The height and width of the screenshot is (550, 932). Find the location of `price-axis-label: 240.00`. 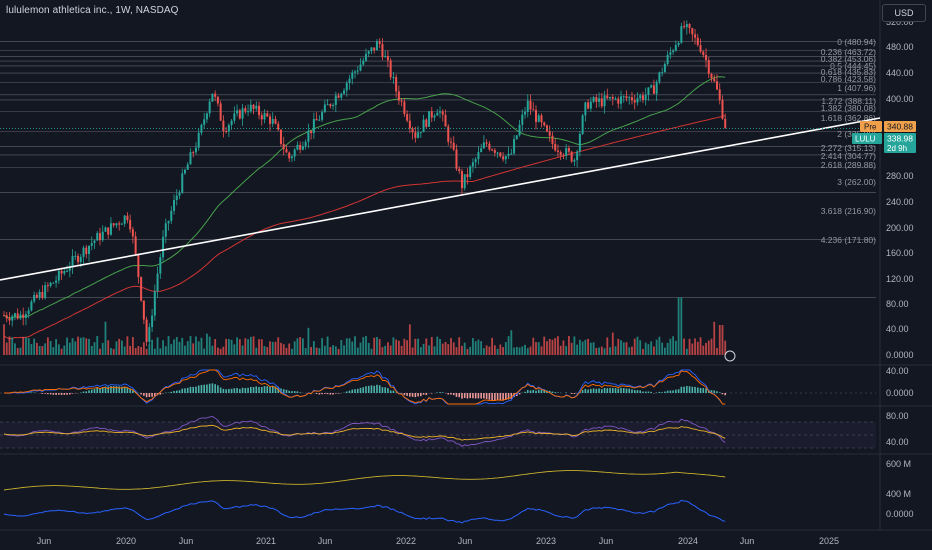

price-axis-label: 240.00 is located at coordinates (900, 202).